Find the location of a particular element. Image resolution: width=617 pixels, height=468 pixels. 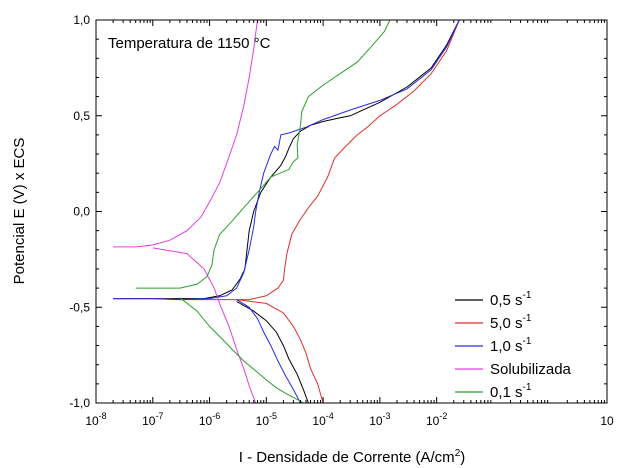

legend: 0,5 s-1 5,0 s-1 1,0 s-1 Solubilizada 0,1 s-1 is located at coordinates (513, 345).